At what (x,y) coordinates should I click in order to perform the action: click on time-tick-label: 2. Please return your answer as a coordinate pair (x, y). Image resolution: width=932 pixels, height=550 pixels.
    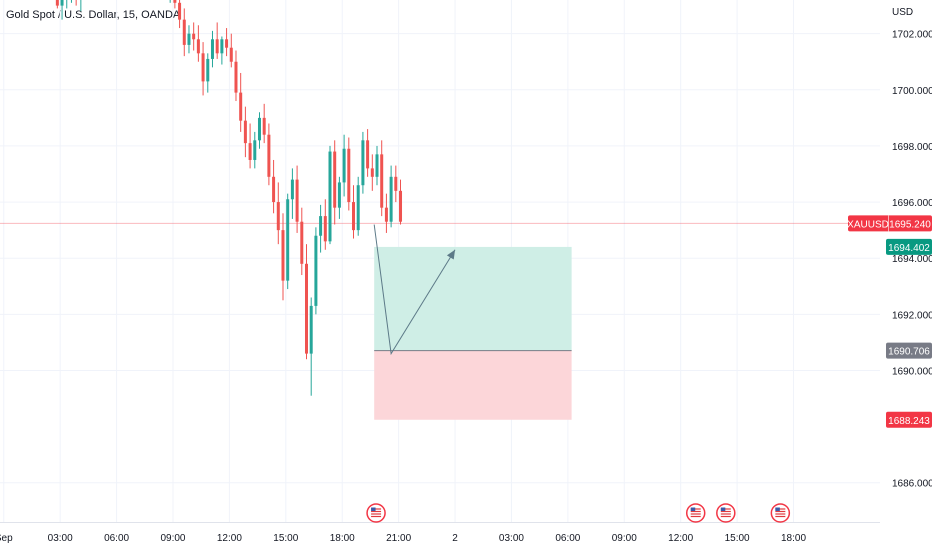
    Looking at the image, I should click on (455, 538).